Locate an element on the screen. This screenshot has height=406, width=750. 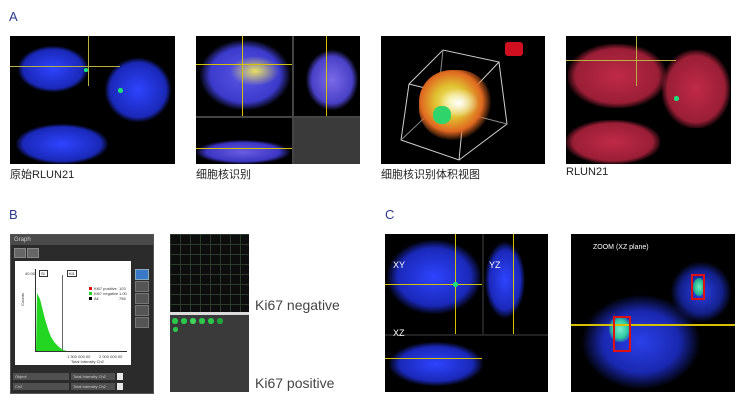
panel-letter-c: C is located at coordinates (390, 214).